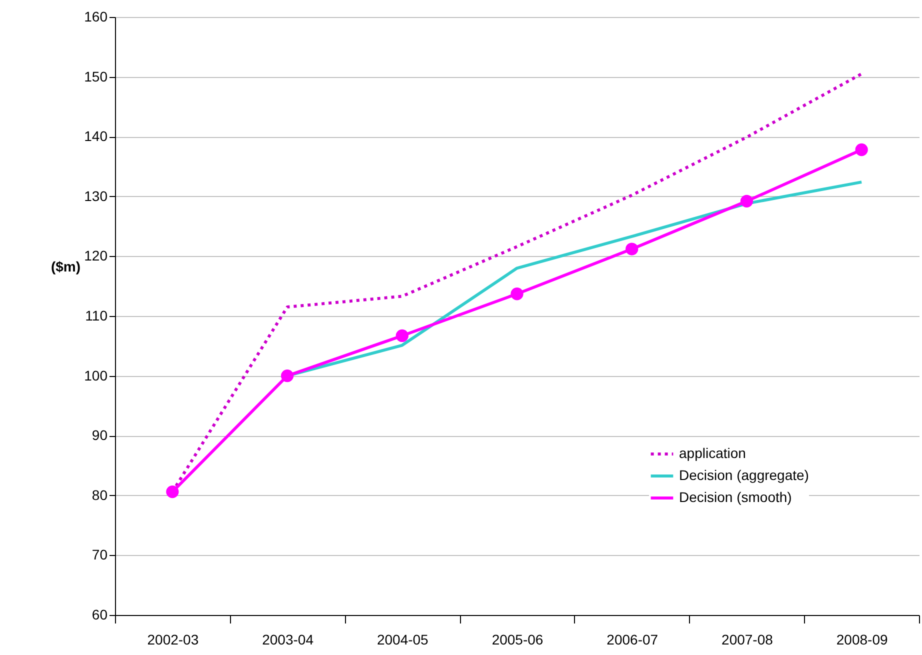 This screenshot has width=922, height=655. Describe the element at coordinates (744, 475) in the screenshot. I see `legend-label: Decision (aggregate)` at that location.